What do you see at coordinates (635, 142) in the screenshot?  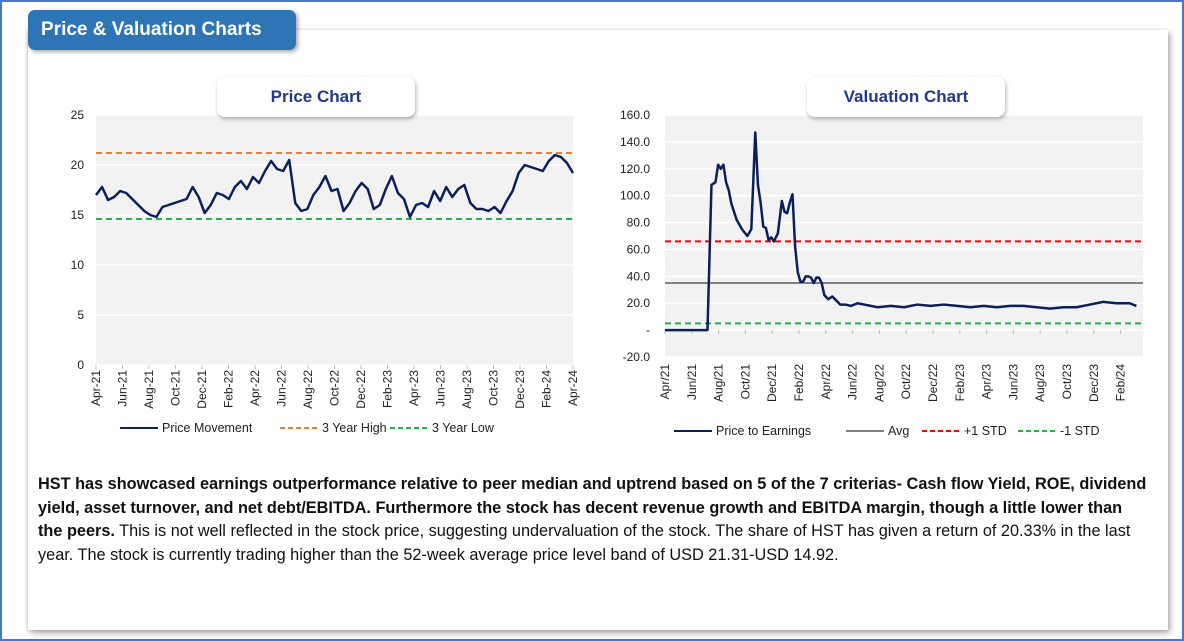 I see `y-tick-label: 140.0` at bounding box center [635, 142].